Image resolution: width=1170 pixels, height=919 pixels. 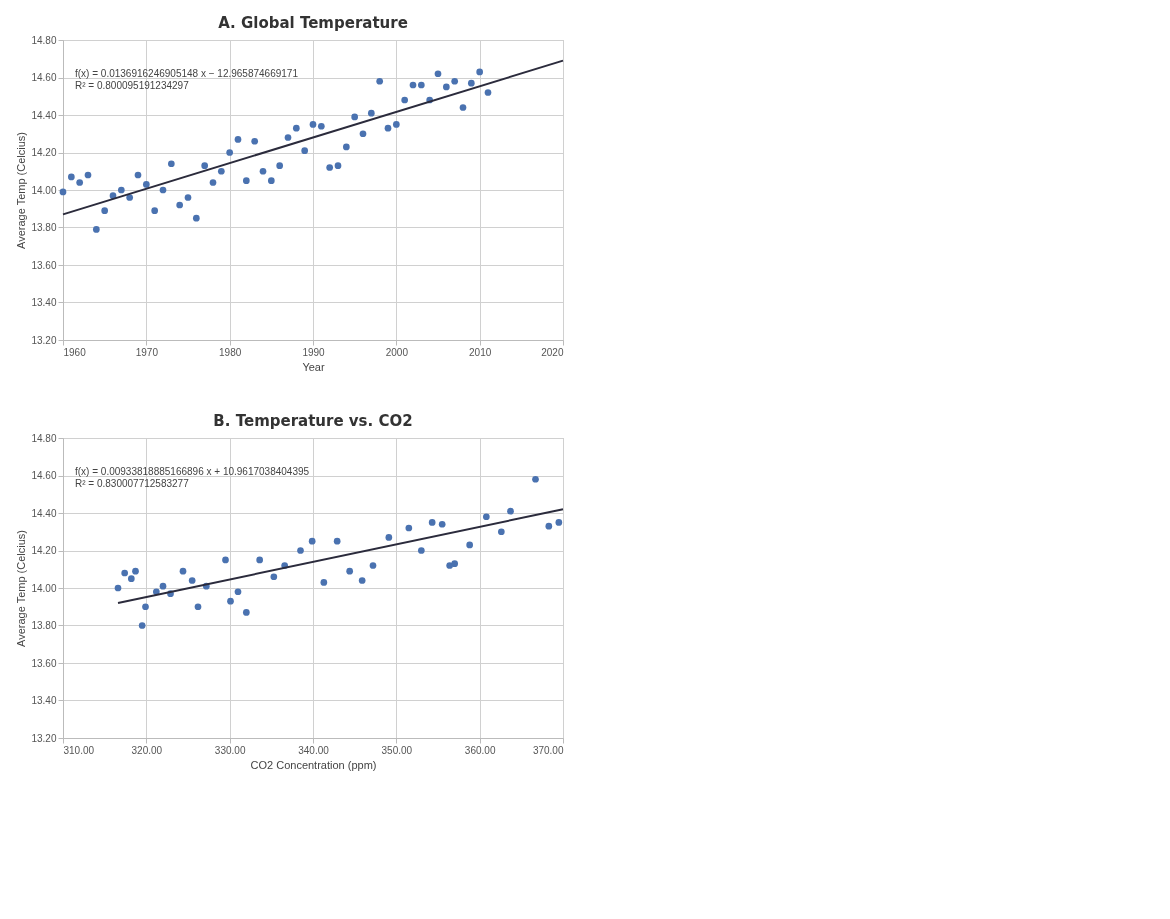 I want to click on x-tick-label: 2010, so click(x=480, y=352).